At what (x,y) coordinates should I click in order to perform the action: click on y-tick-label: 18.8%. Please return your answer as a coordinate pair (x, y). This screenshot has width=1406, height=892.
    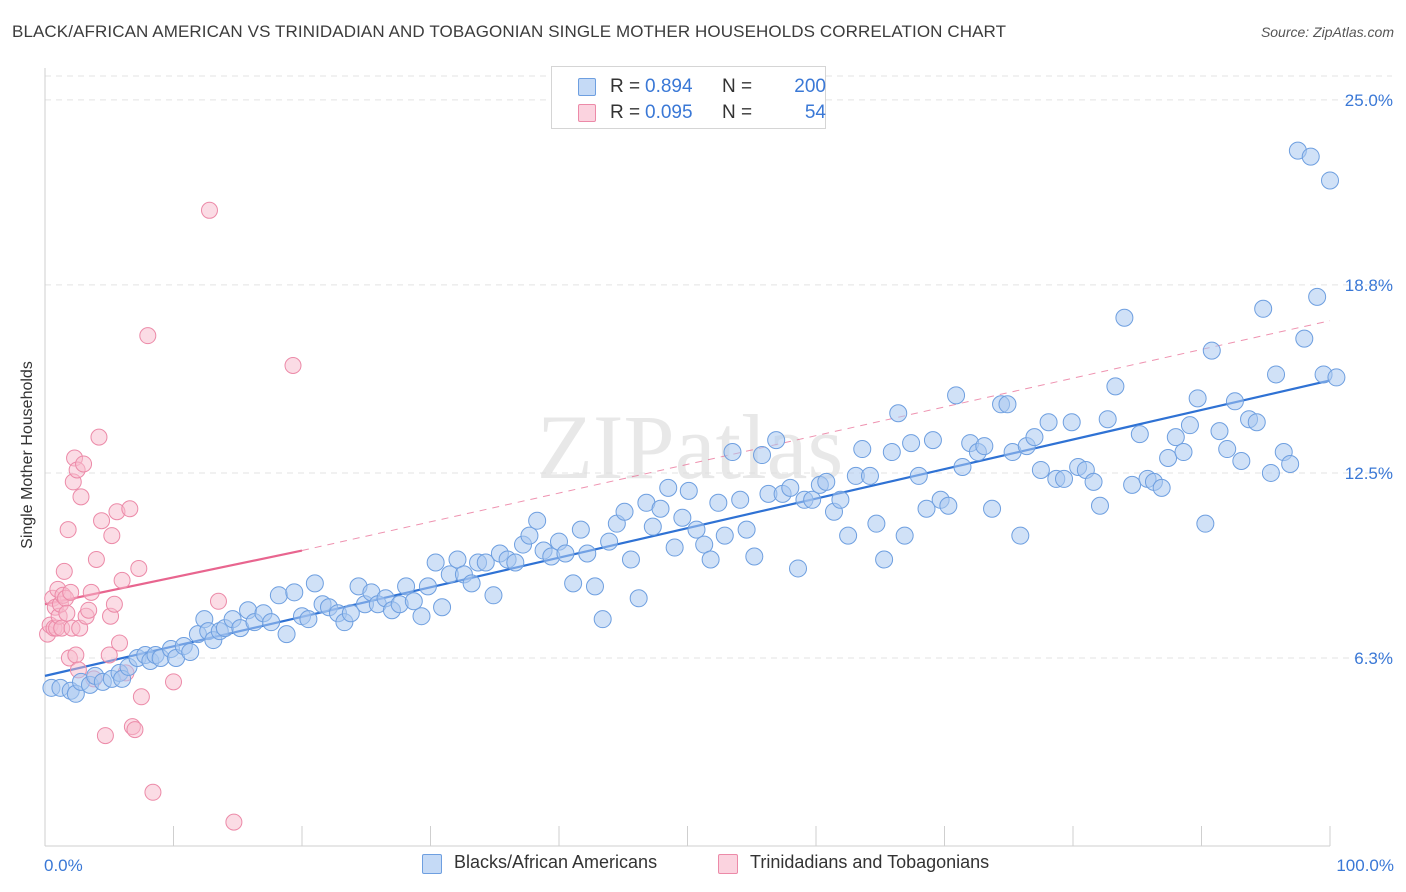
    Looking at the image, I should click on (1369, 285).